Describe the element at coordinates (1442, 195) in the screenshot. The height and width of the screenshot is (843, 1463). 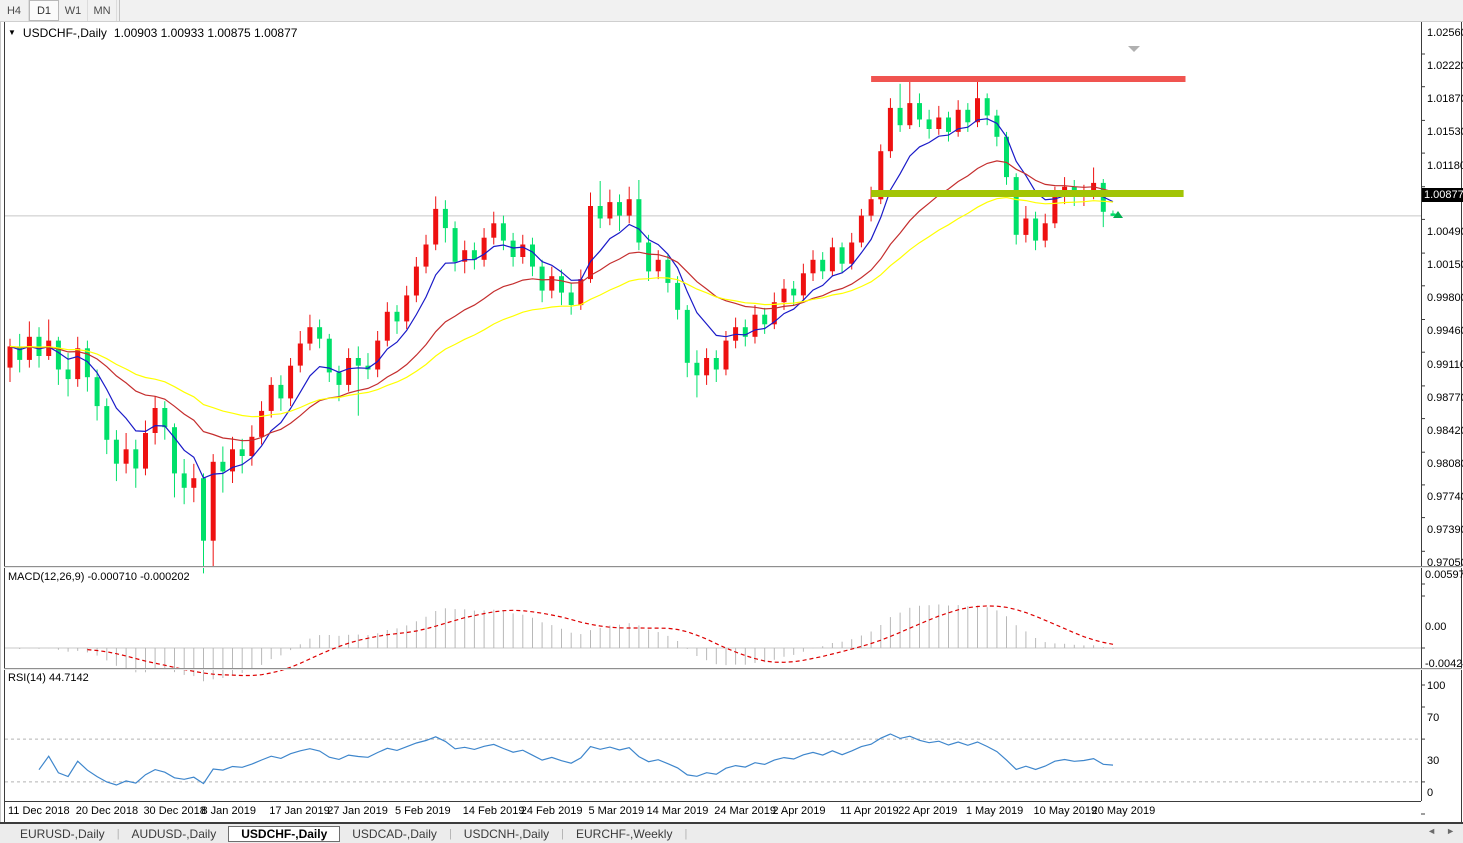
I see `current-price-badge: 1.00877` at that location.